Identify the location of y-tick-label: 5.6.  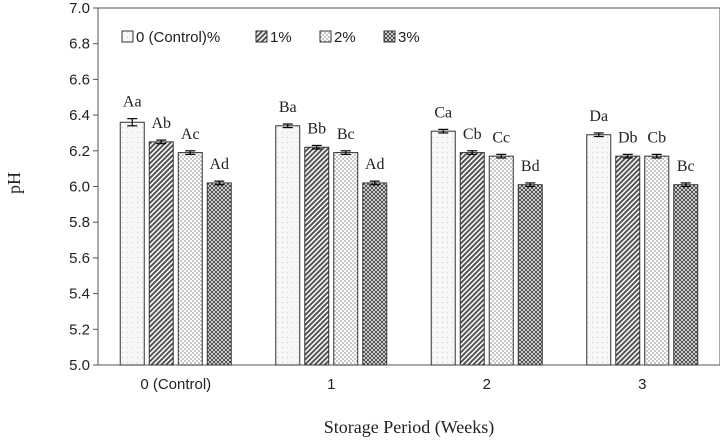
(79, 258).